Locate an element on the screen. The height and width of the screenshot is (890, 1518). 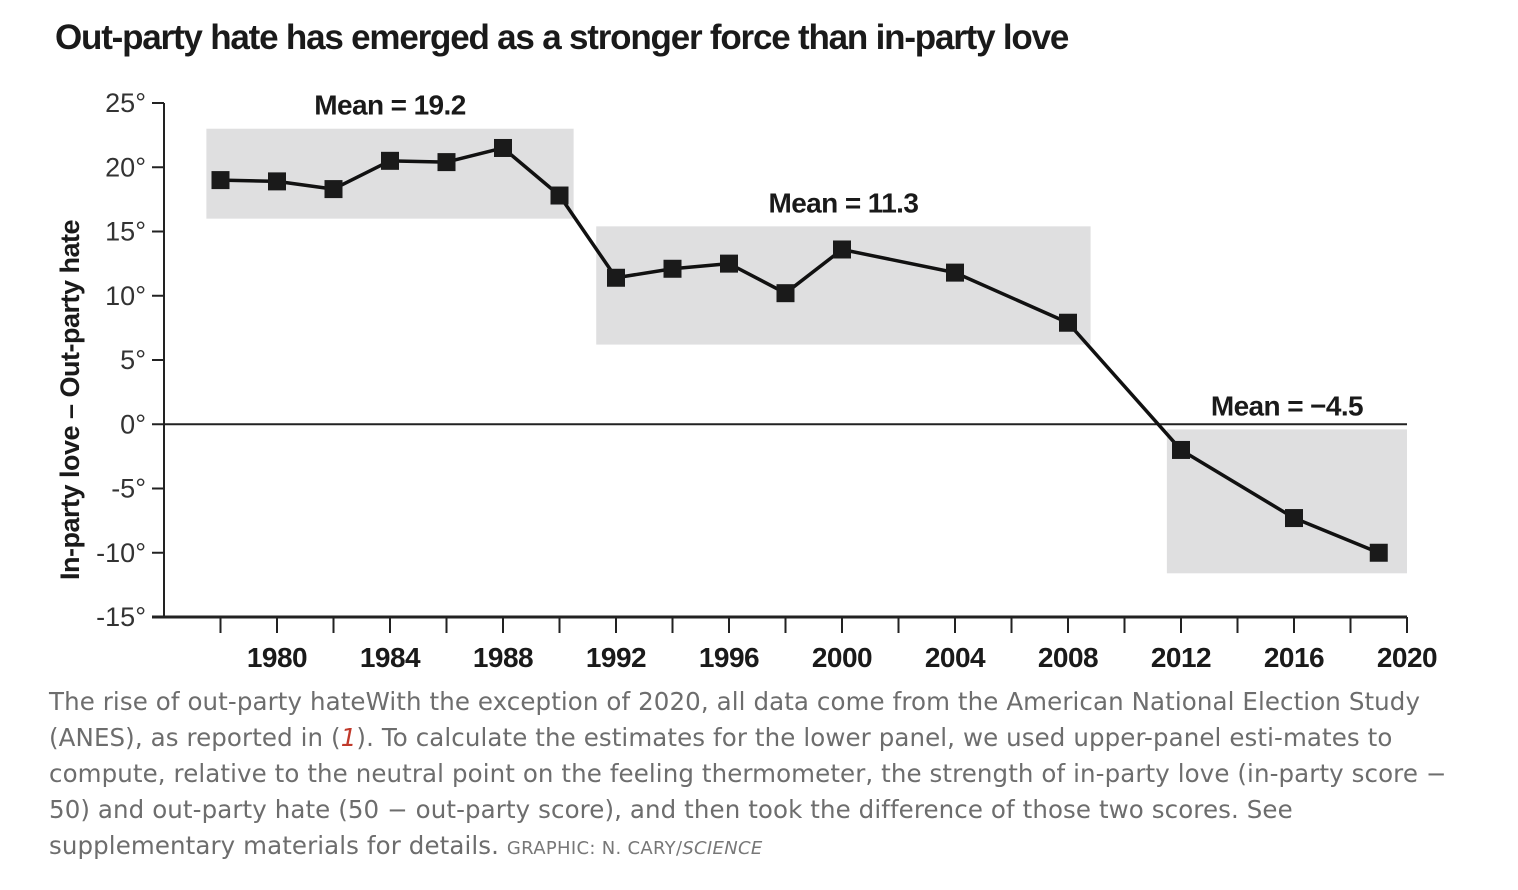
y-tick-label: 15° is located at coordinates (125, 232).